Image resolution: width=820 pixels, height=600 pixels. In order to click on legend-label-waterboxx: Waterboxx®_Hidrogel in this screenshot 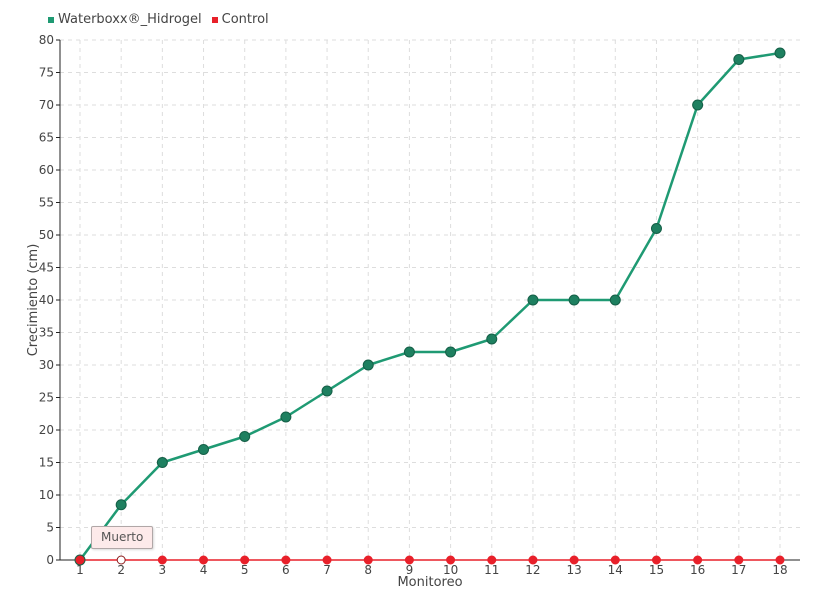, I will do `click(130, 19)`.